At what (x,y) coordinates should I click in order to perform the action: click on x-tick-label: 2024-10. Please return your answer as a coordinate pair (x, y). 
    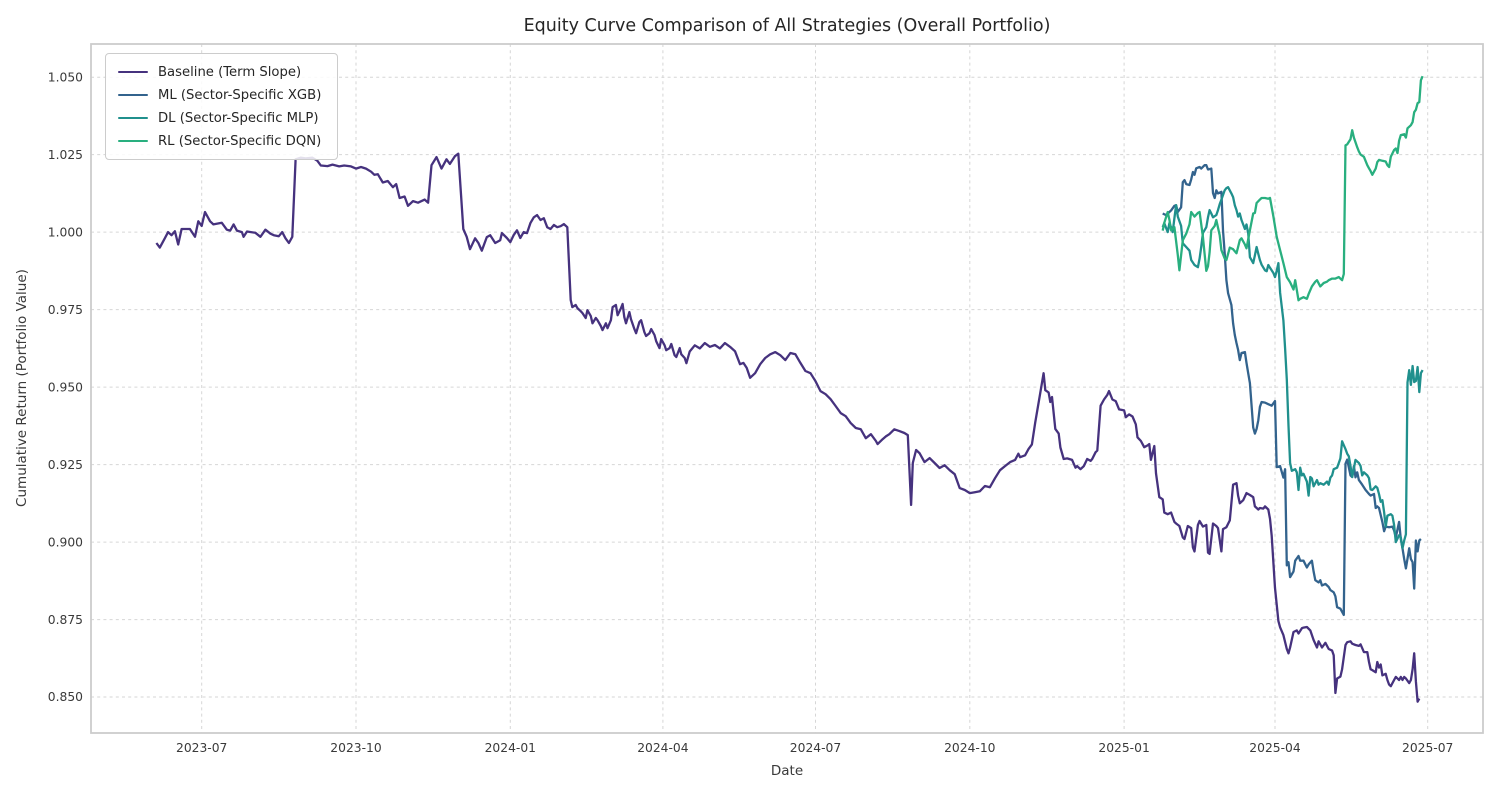
    Looking at the image, I should click on (969, 748).